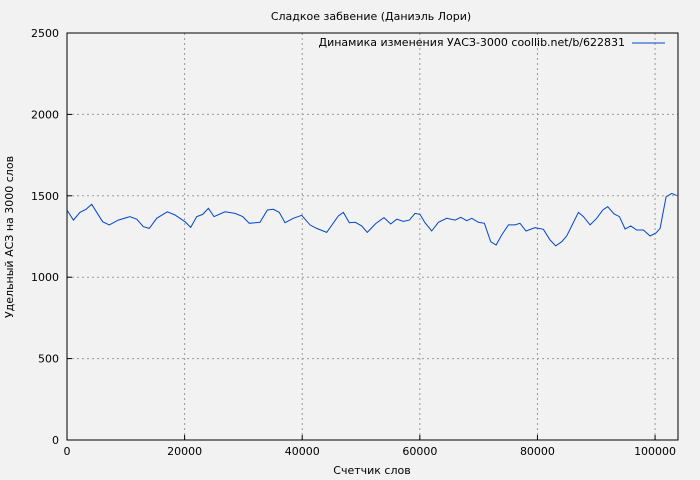  What do you see at coordinates (655, 451) in the screenshot?
I see `x-tick-label: 100000` at bounding box center [655, 451].